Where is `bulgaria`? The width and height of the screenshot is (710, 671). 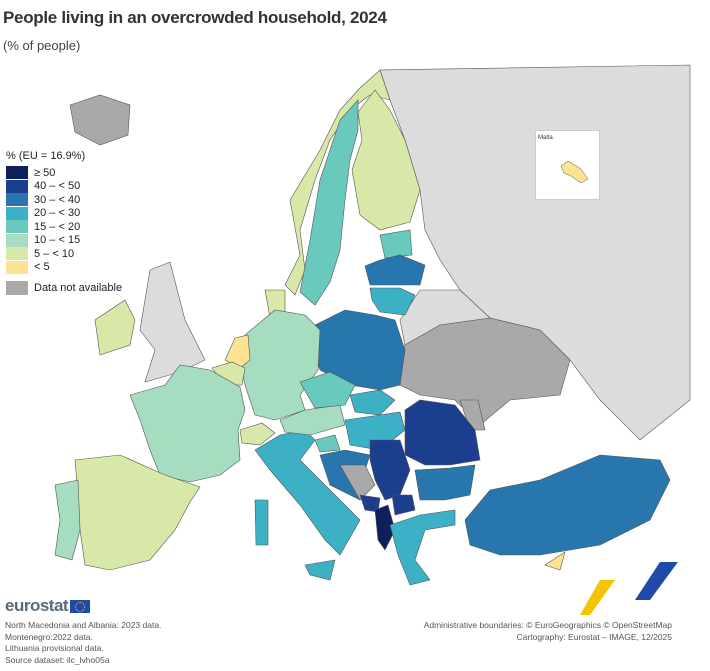 bulgaria is located at coordinates (445, 482).